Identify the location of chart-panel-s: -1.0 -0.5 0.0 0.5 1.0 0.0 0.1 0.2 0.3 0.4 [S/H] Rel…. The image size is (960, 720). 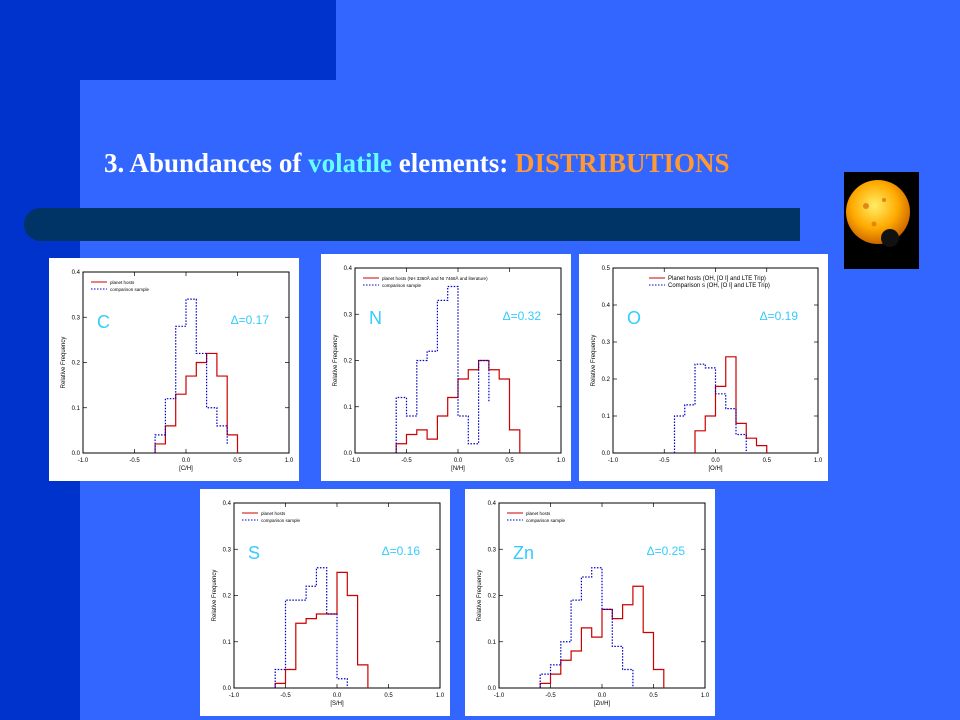
(325, 602).